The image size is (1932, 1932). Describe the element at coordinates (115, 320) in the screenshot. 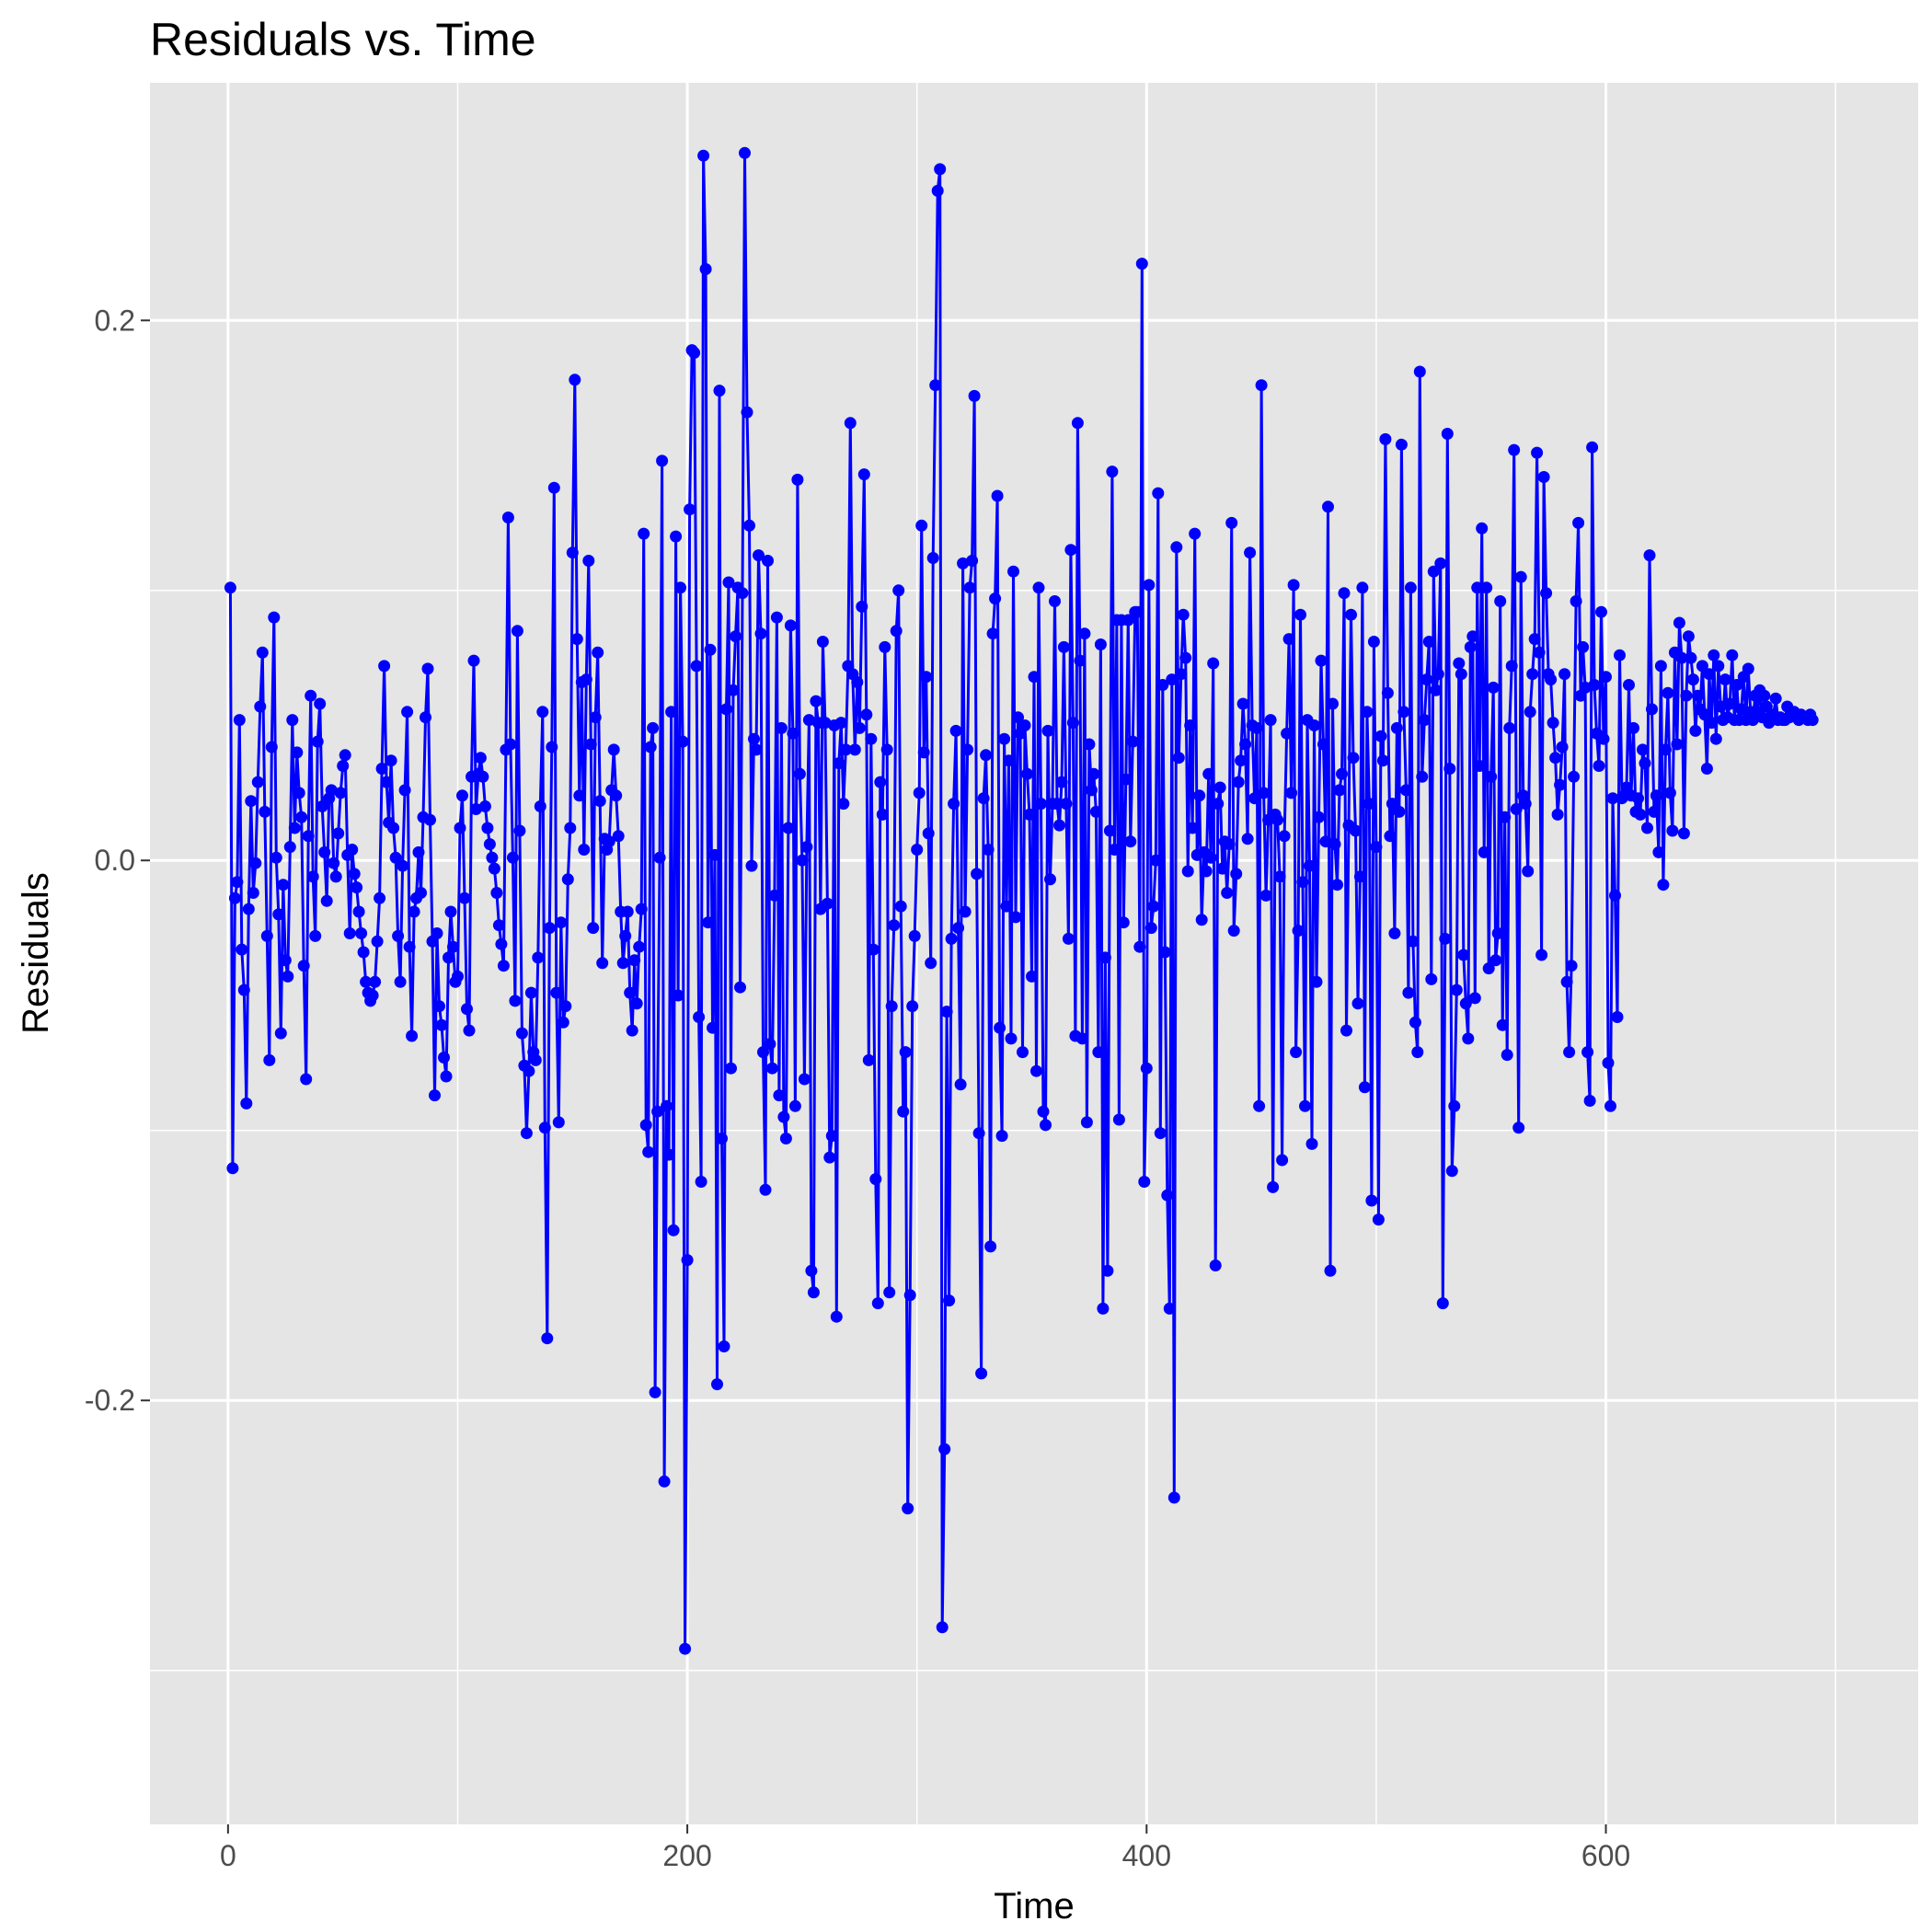

I see `y-tick-label: 0.2` at that location.